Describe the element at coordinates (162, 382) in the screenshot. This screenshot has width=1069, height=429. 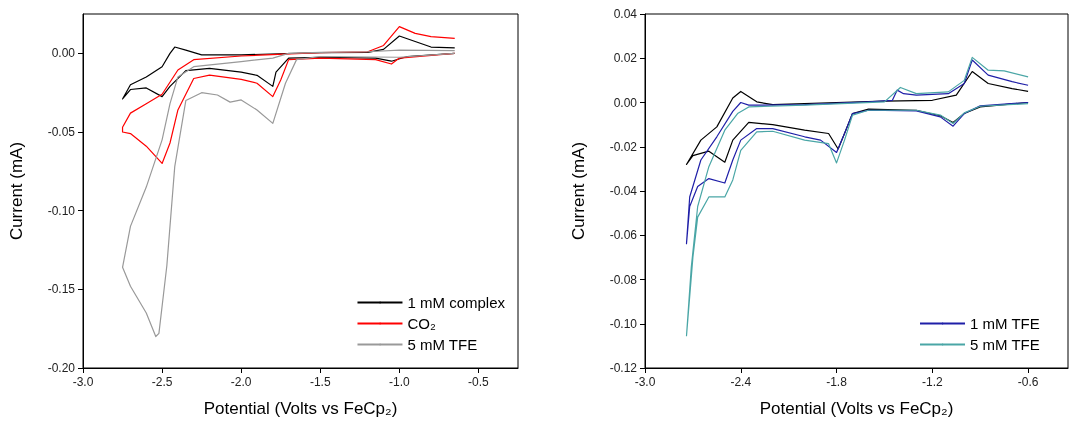
I see `x-tick-label: -2.5` at that location.